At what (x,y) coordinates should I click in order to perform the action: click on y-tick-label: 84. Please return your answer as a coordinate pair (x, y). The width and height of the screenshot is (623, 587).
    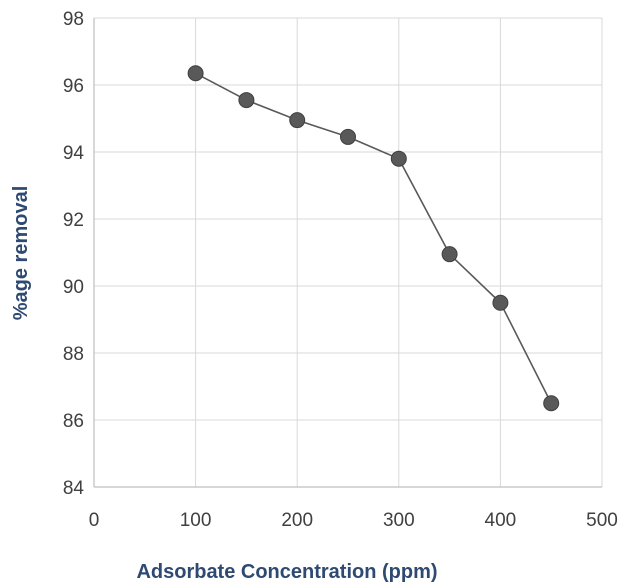
    Looking at the image, I should click on (74, 488).